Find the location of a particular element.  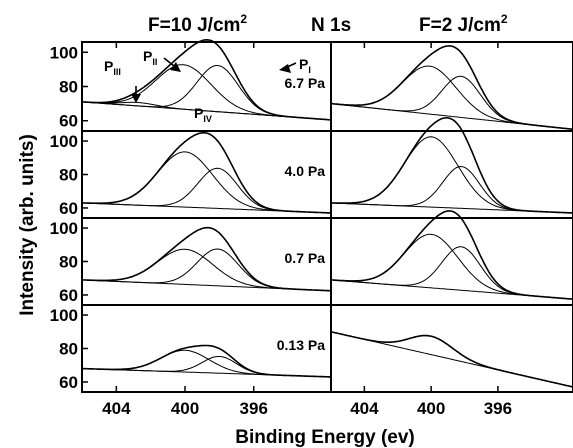

pressure-label: 0.13 Pa is located at coordinates (301, 345).